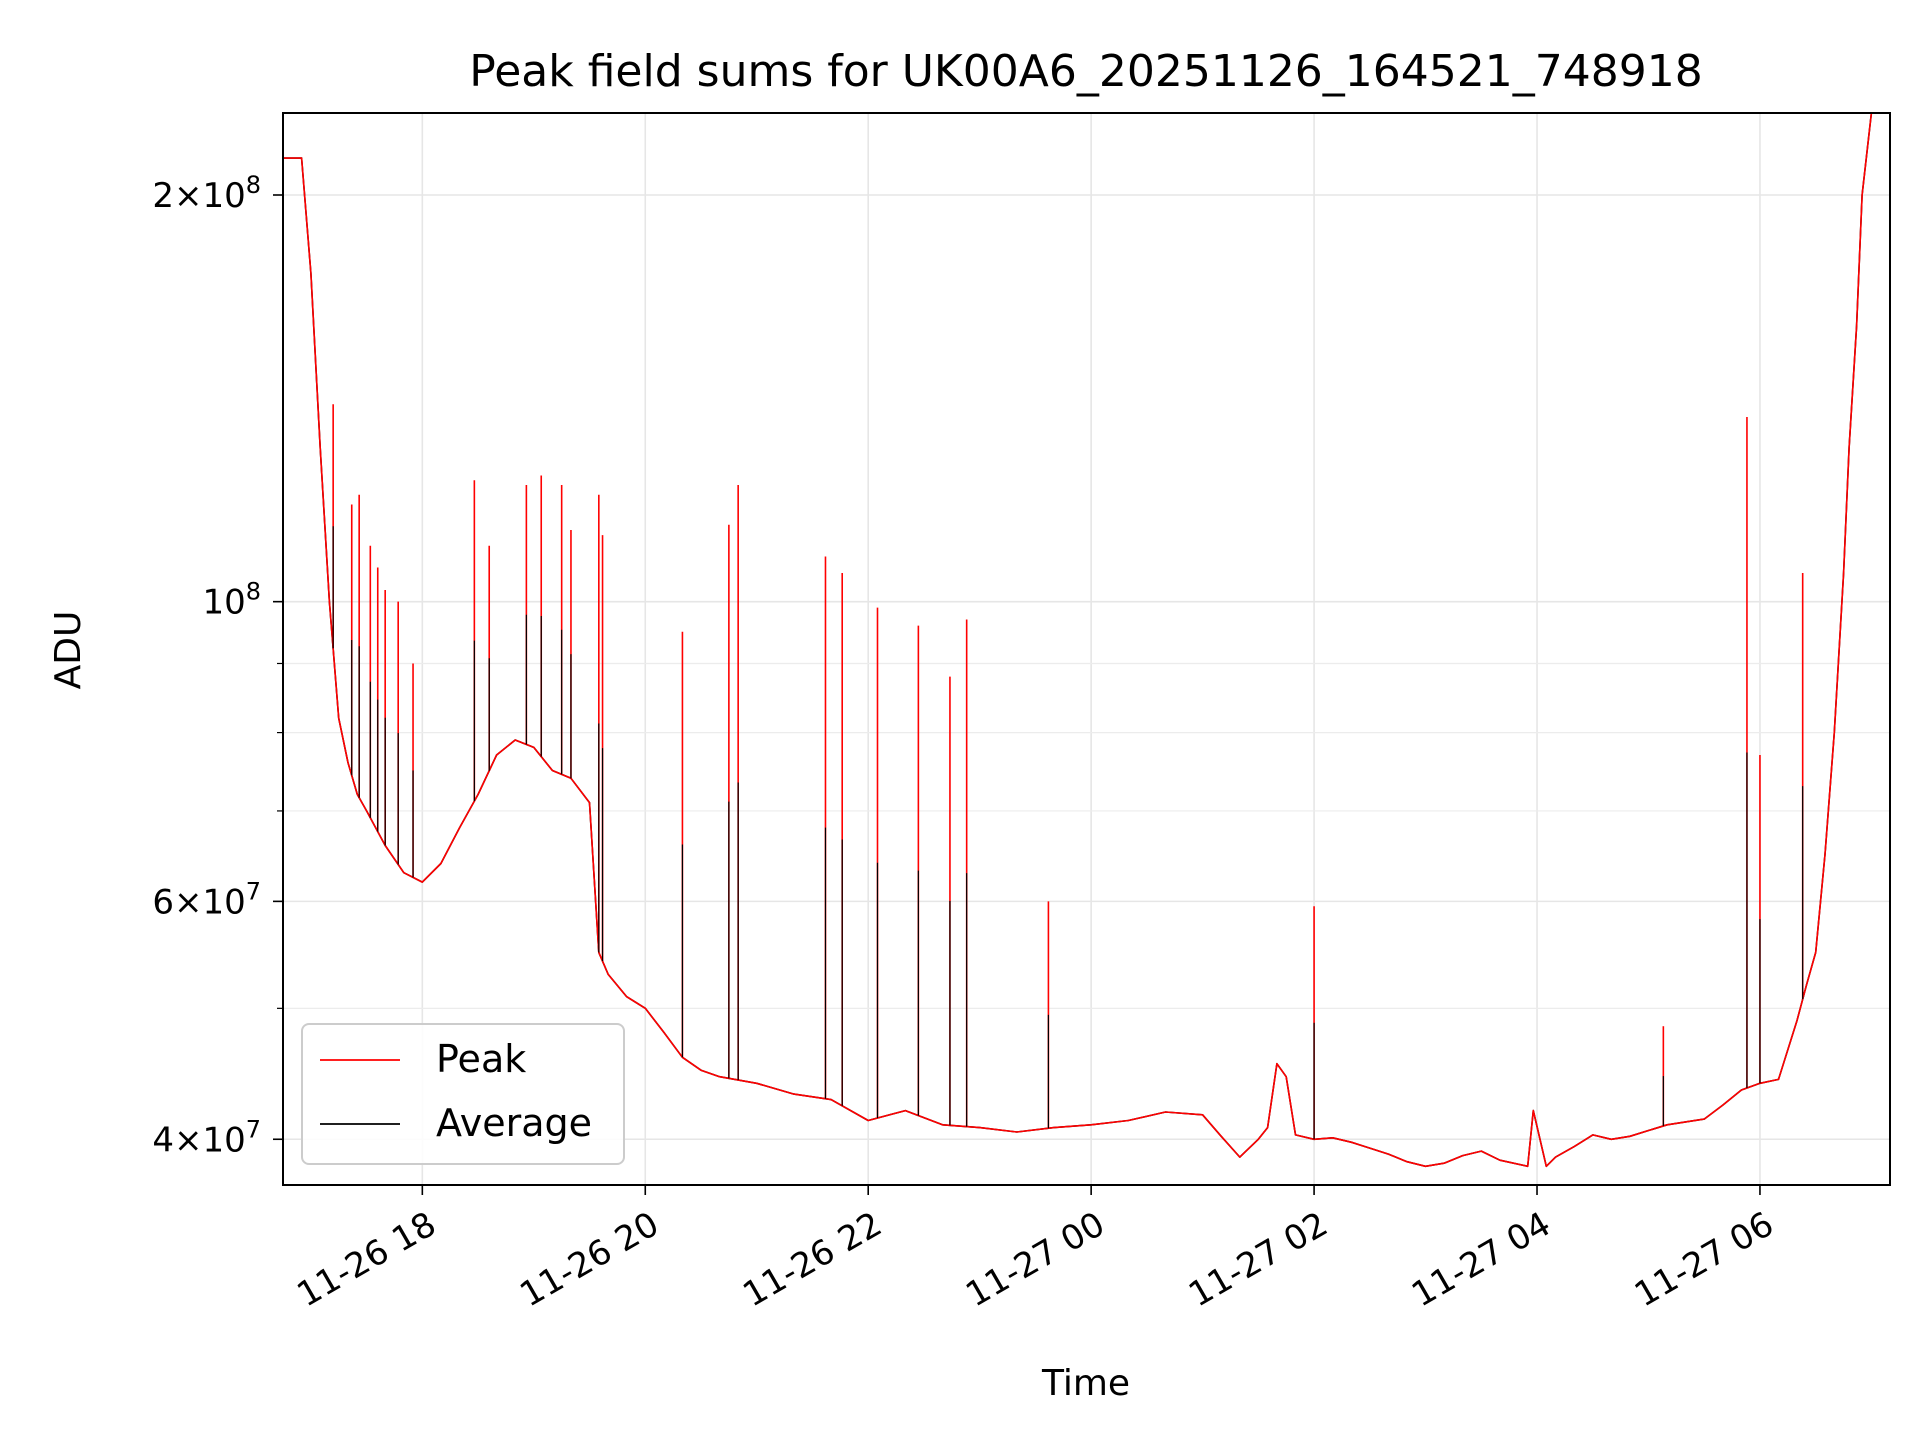 The height and width of the screenshot is (1440, 1920). What do you see at coordinates (514, 1123) in the screenshot?
I see `legend-label-average: Average` at bounding box center [514, 1123].